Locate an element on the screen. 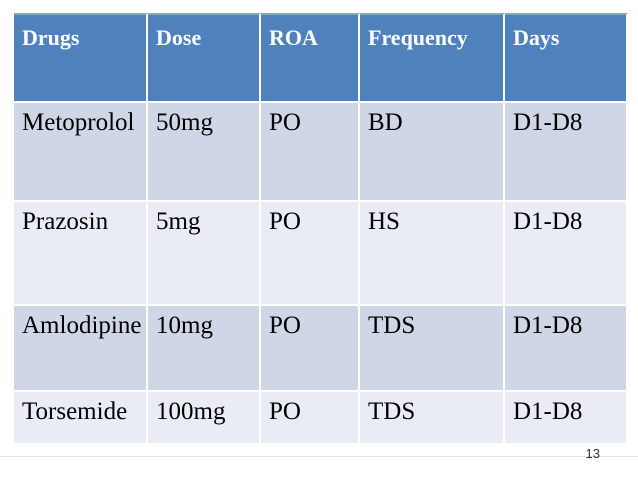  table-row: Torsemide 100mg PO TDS D1-D8 is located at coordinates (321, 418).